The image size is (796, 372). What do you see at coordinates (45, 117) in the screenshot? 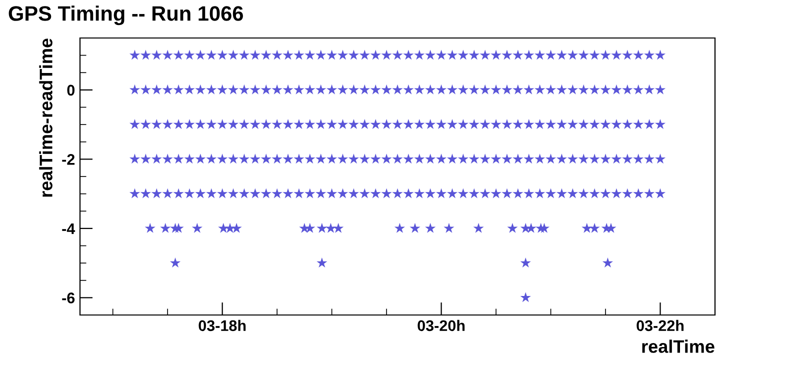
I see `y-axis-title: realTime-readTime` at bounding box center [45, 117].